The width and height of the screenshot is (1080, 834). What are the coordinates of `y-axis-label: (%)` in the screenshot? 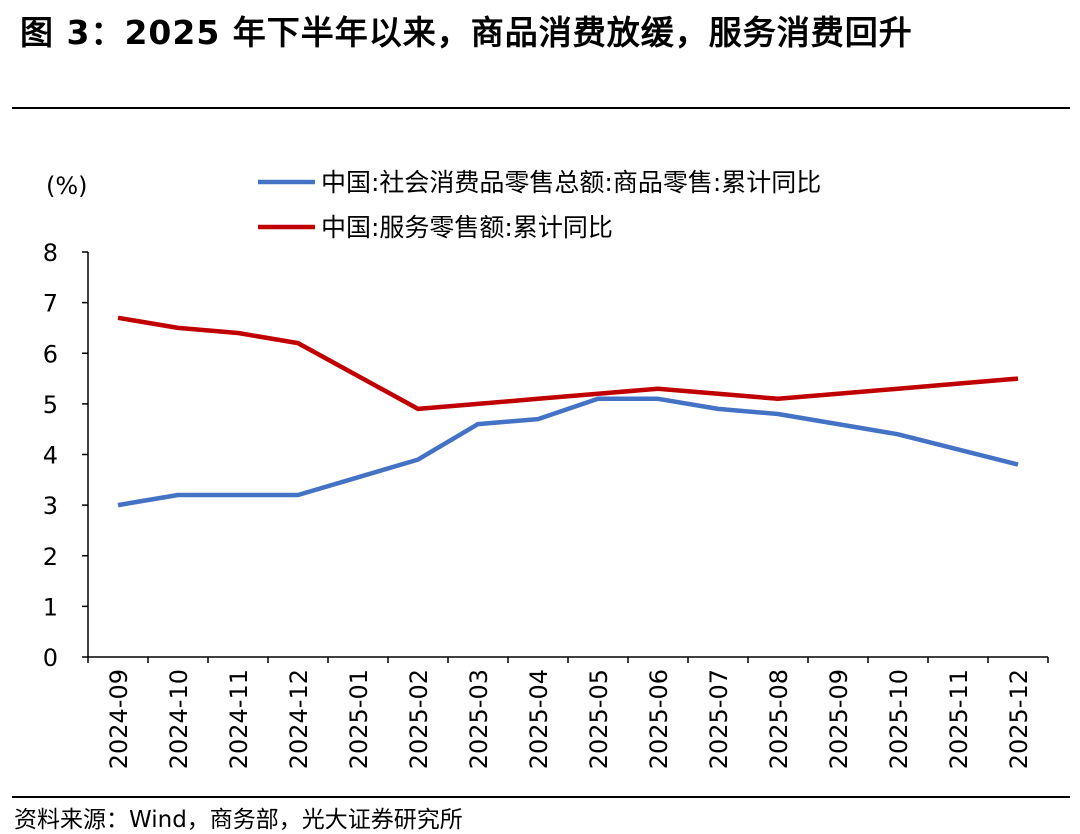 It's located at (67, 186).